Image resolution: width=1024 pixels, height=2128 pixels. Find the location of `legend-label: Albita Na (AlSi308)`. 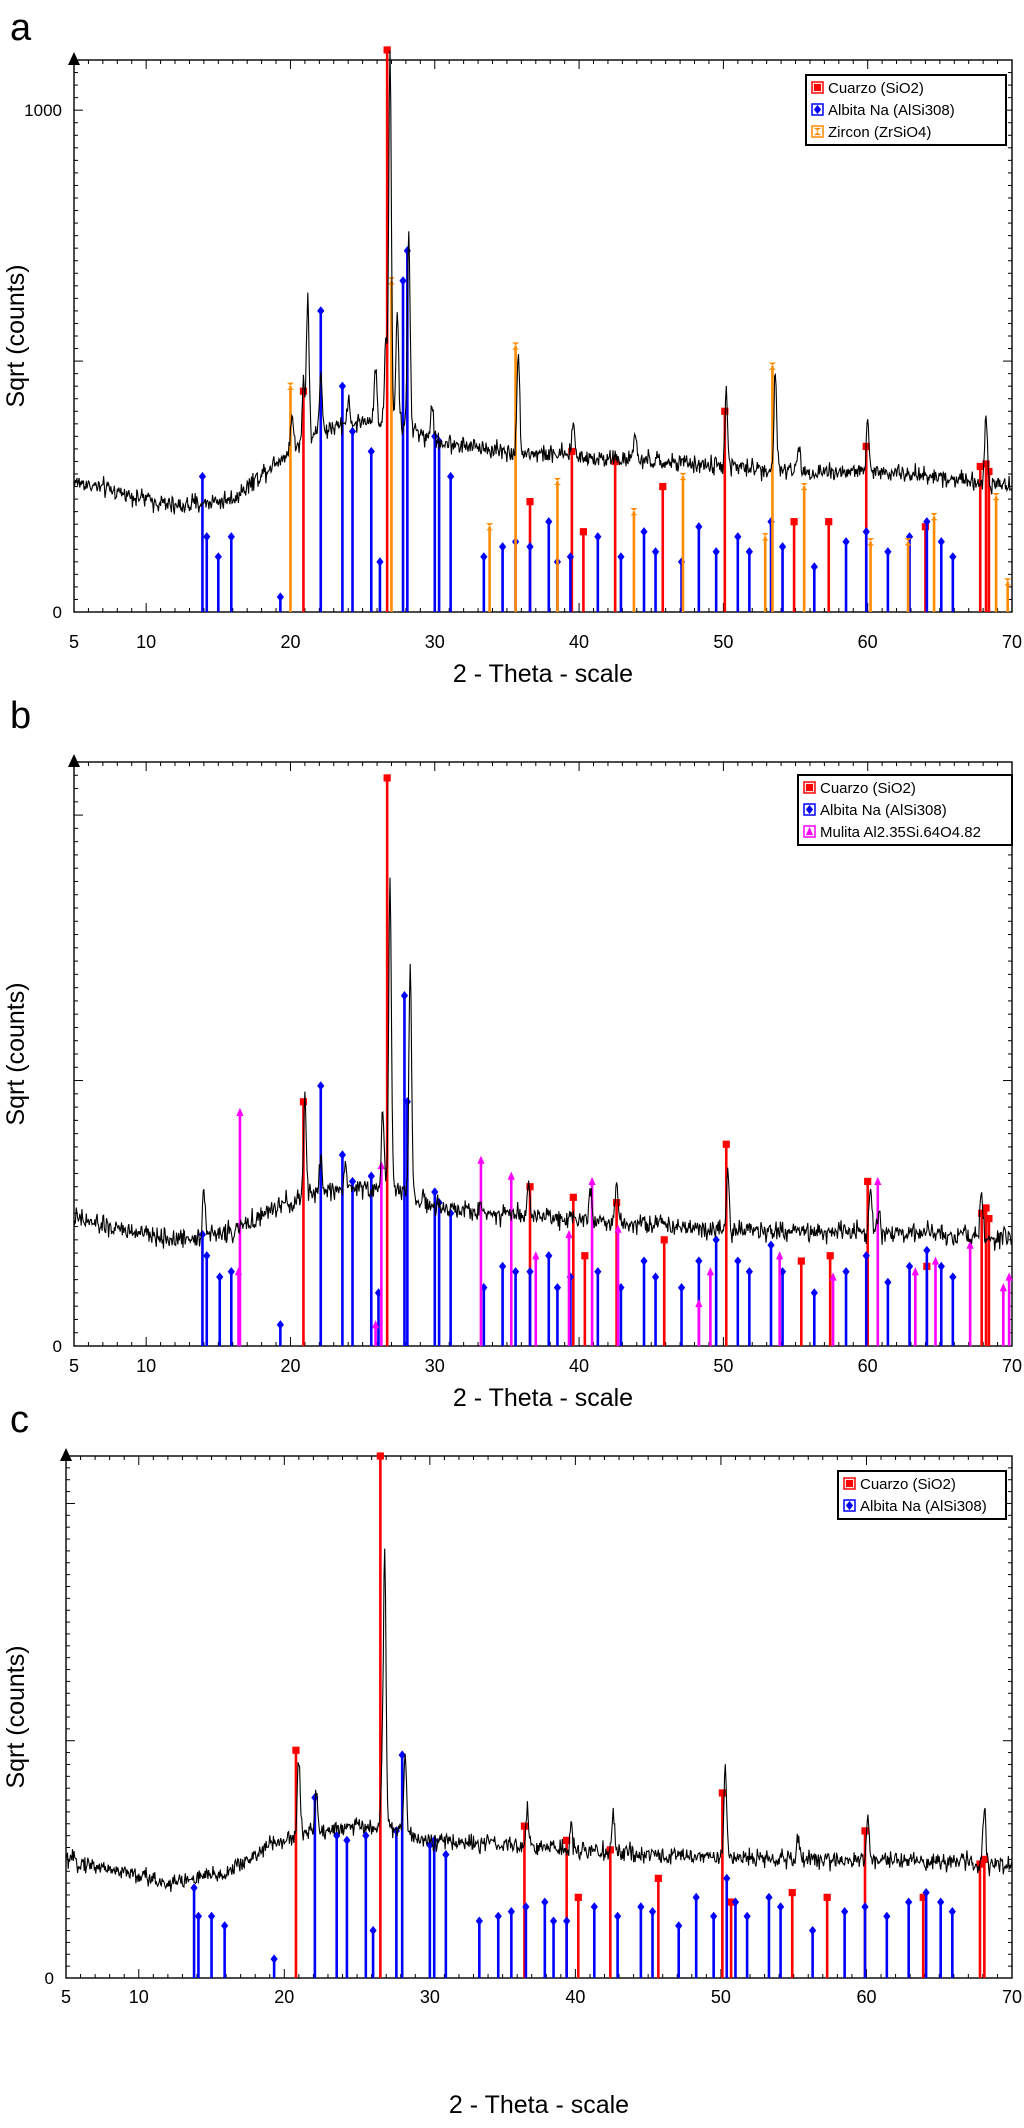

legend-label: Albita Na (AlSi308) is located at coordinates (923, 1506).